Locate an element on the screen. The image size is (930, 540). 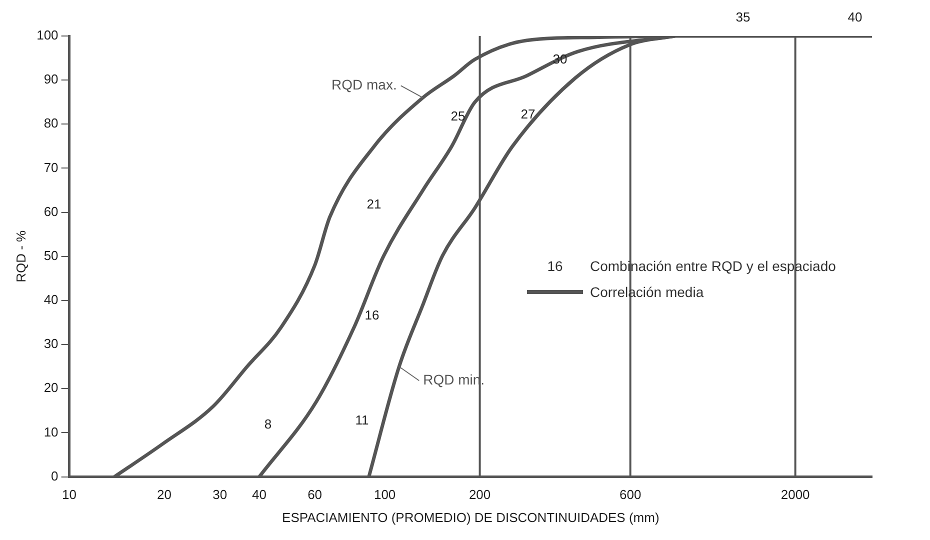
x-tick-label: 2000 is located at coordinates (795, 494).